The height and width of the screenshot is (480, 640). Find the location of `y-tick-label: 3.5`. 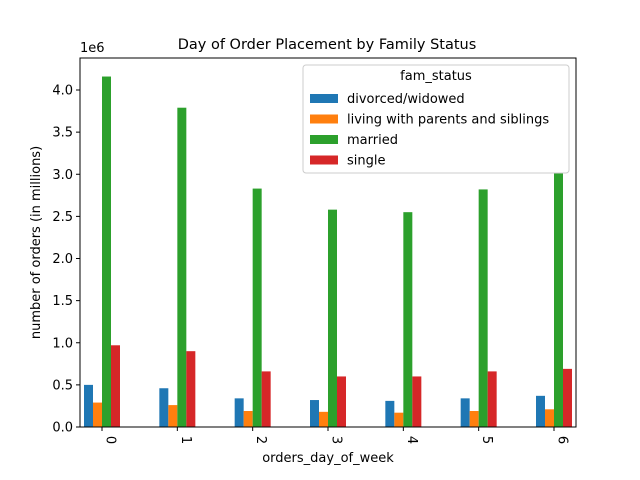

y-tick-label: 3.5 is located at coordinates (62, 133).